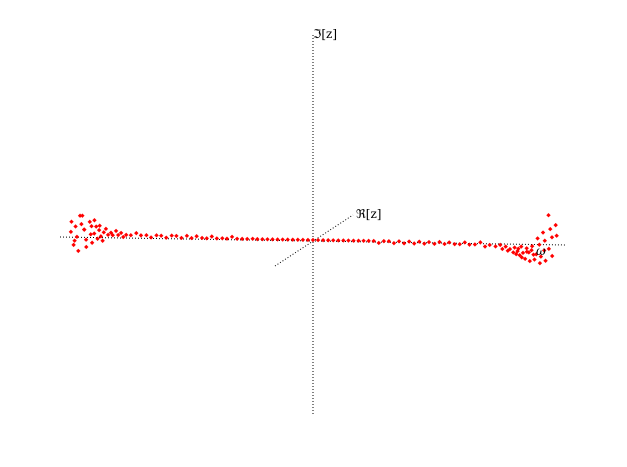  What do you see at coordinates (325, 34) in the screenshot?
I see `imag-axis-label: ℑ[z]` at bounding box center [325, 34].